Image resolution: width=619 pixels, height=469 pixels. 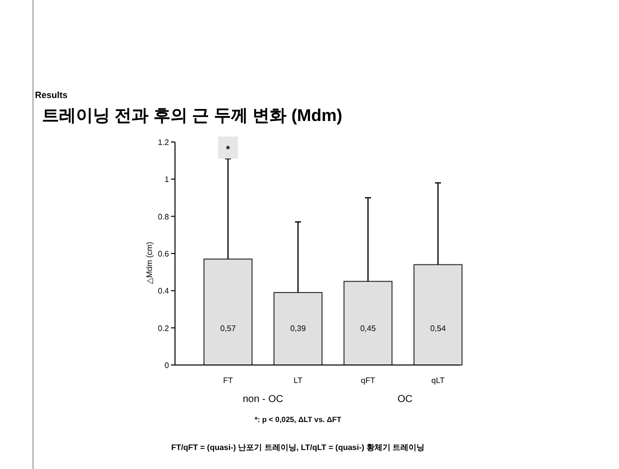 I want to click on text: OC, so click(x=405, y=399).